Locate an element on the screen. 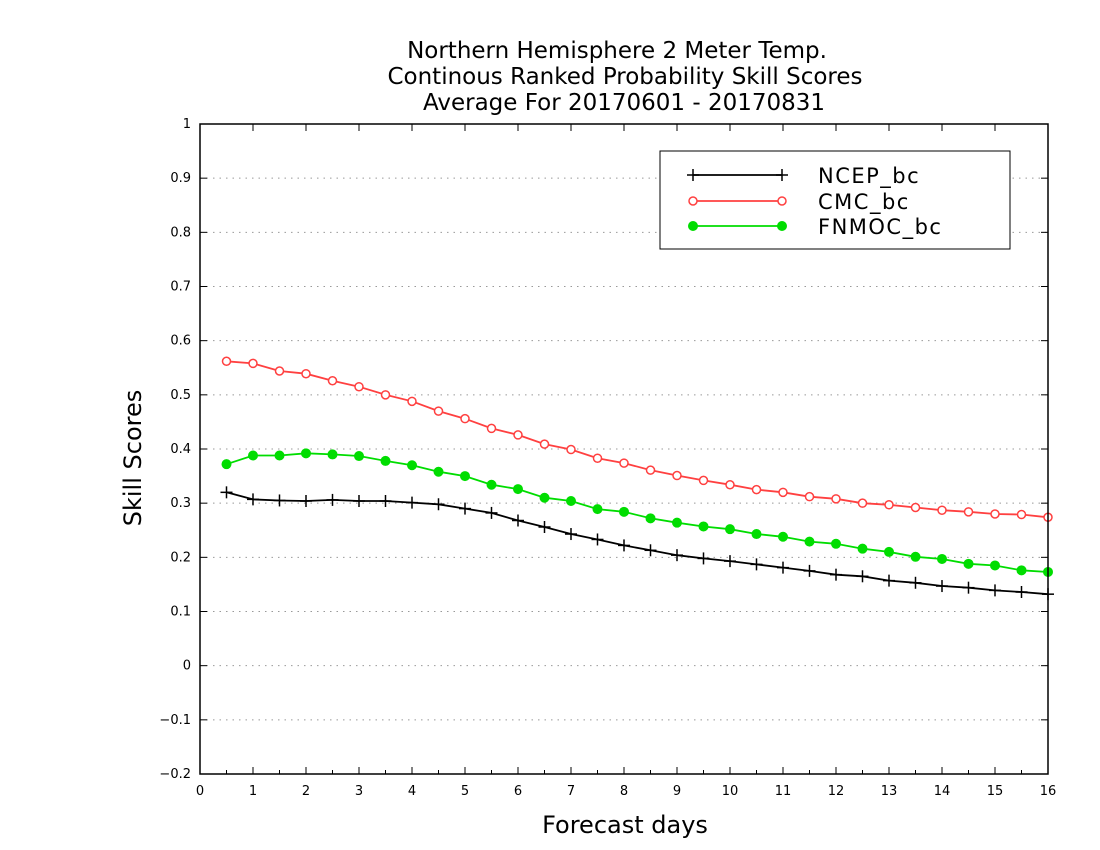  y-tick-label: 0 is located at coordinates (187, 666).